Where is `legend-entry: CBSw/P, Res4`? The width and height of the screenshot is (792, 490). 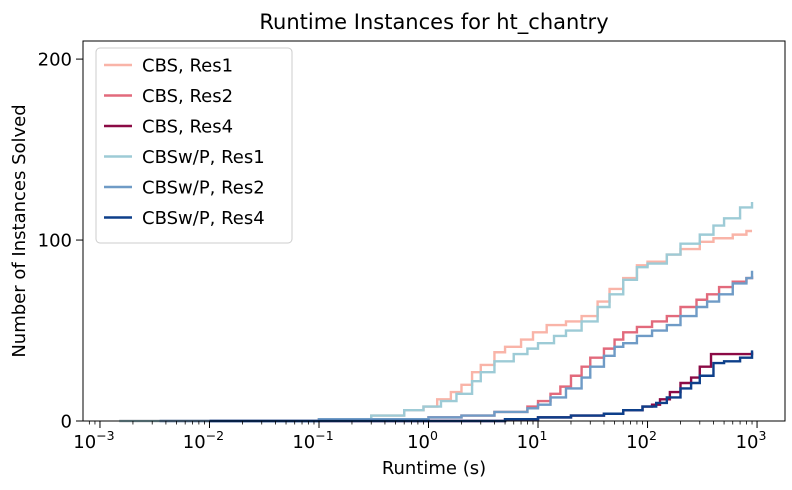 legend-entry: CBSw/P, Res4 is located at coordinates (203, 218).